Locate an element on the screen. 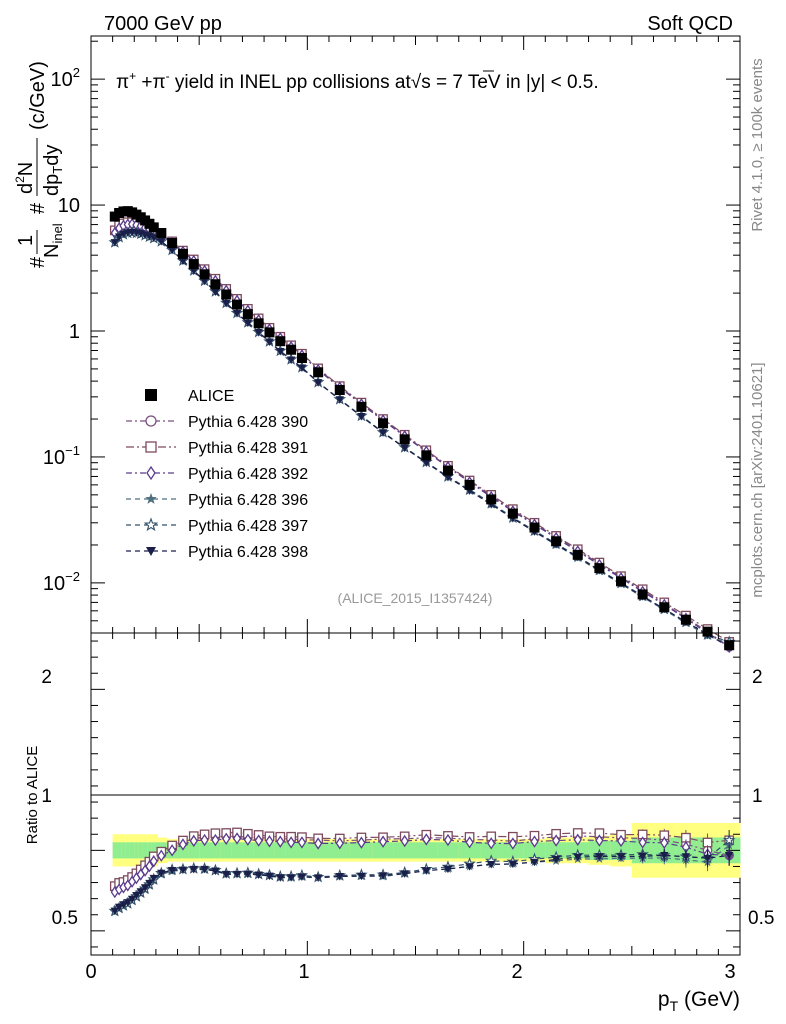 This screenshot has height=1024, width=786. analysis-watermark: (ALICE_2015_I1357424) is located at coordinates (415, 598).